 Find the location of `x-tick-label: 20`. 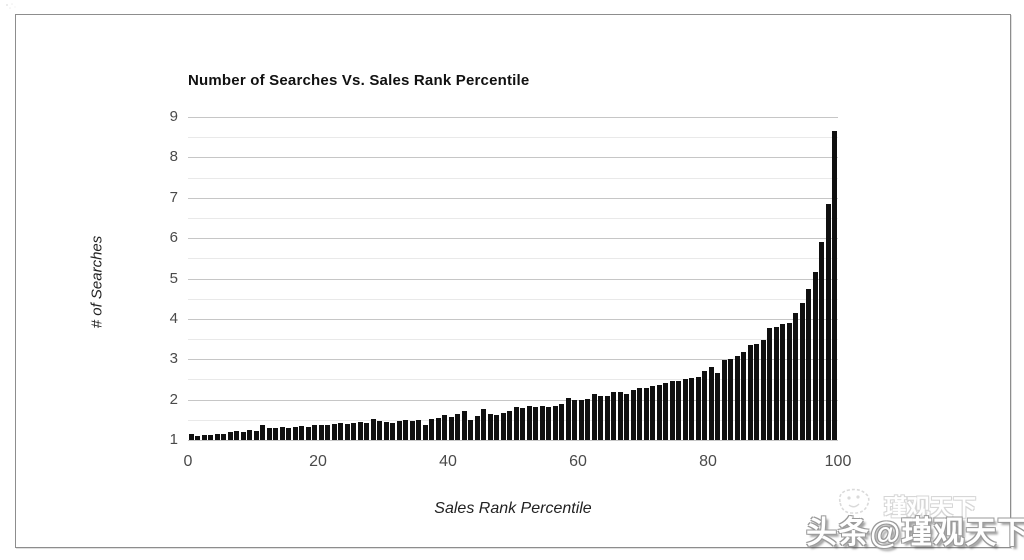

x-tick-label: 20 is located at coordinates (318, 461).